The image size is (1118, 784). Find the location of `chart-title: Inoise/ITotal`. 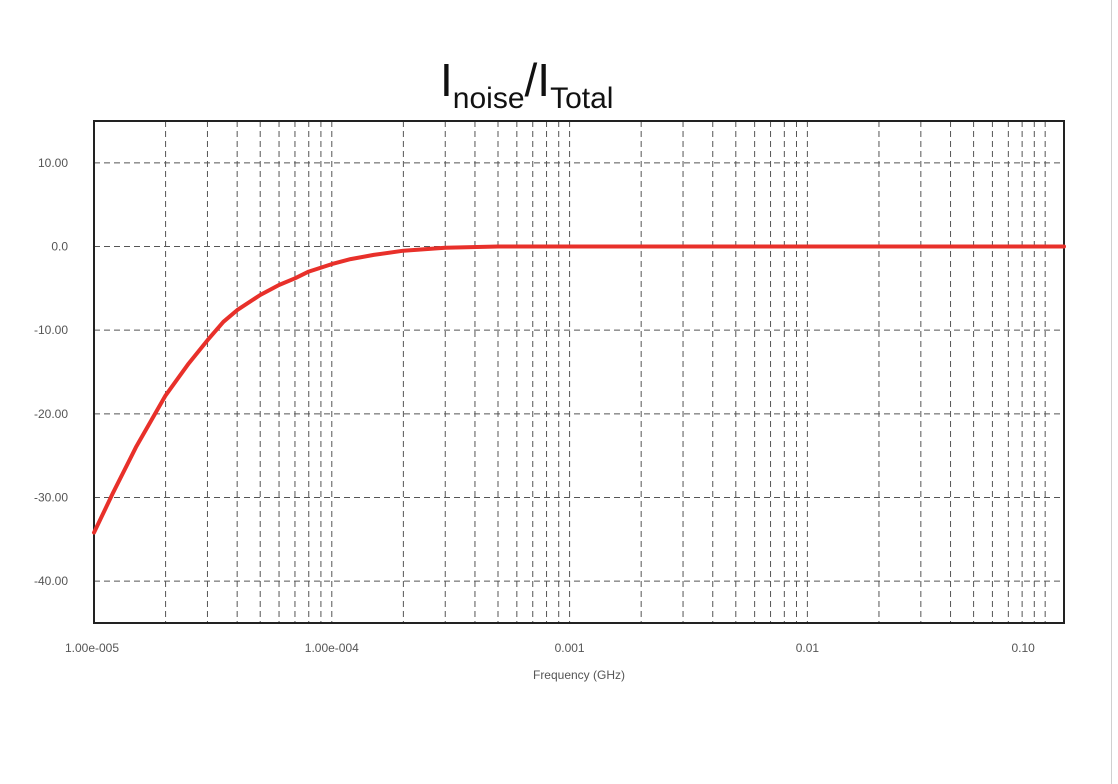

chart-title: Inoise/ITotal is located at coordinates (526, 84).